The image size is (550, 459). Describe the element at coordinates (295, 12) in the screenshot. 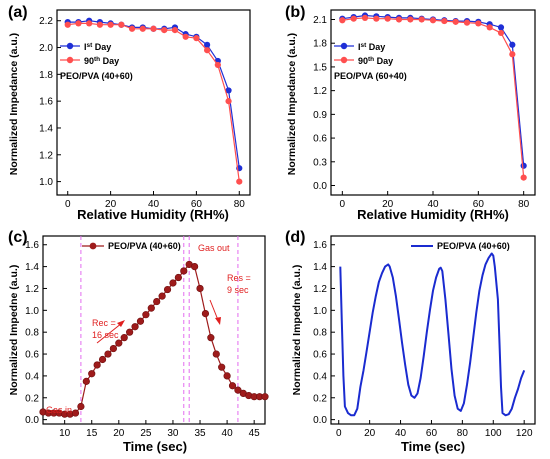

I see `panel-b-letter: (b)` at that location.